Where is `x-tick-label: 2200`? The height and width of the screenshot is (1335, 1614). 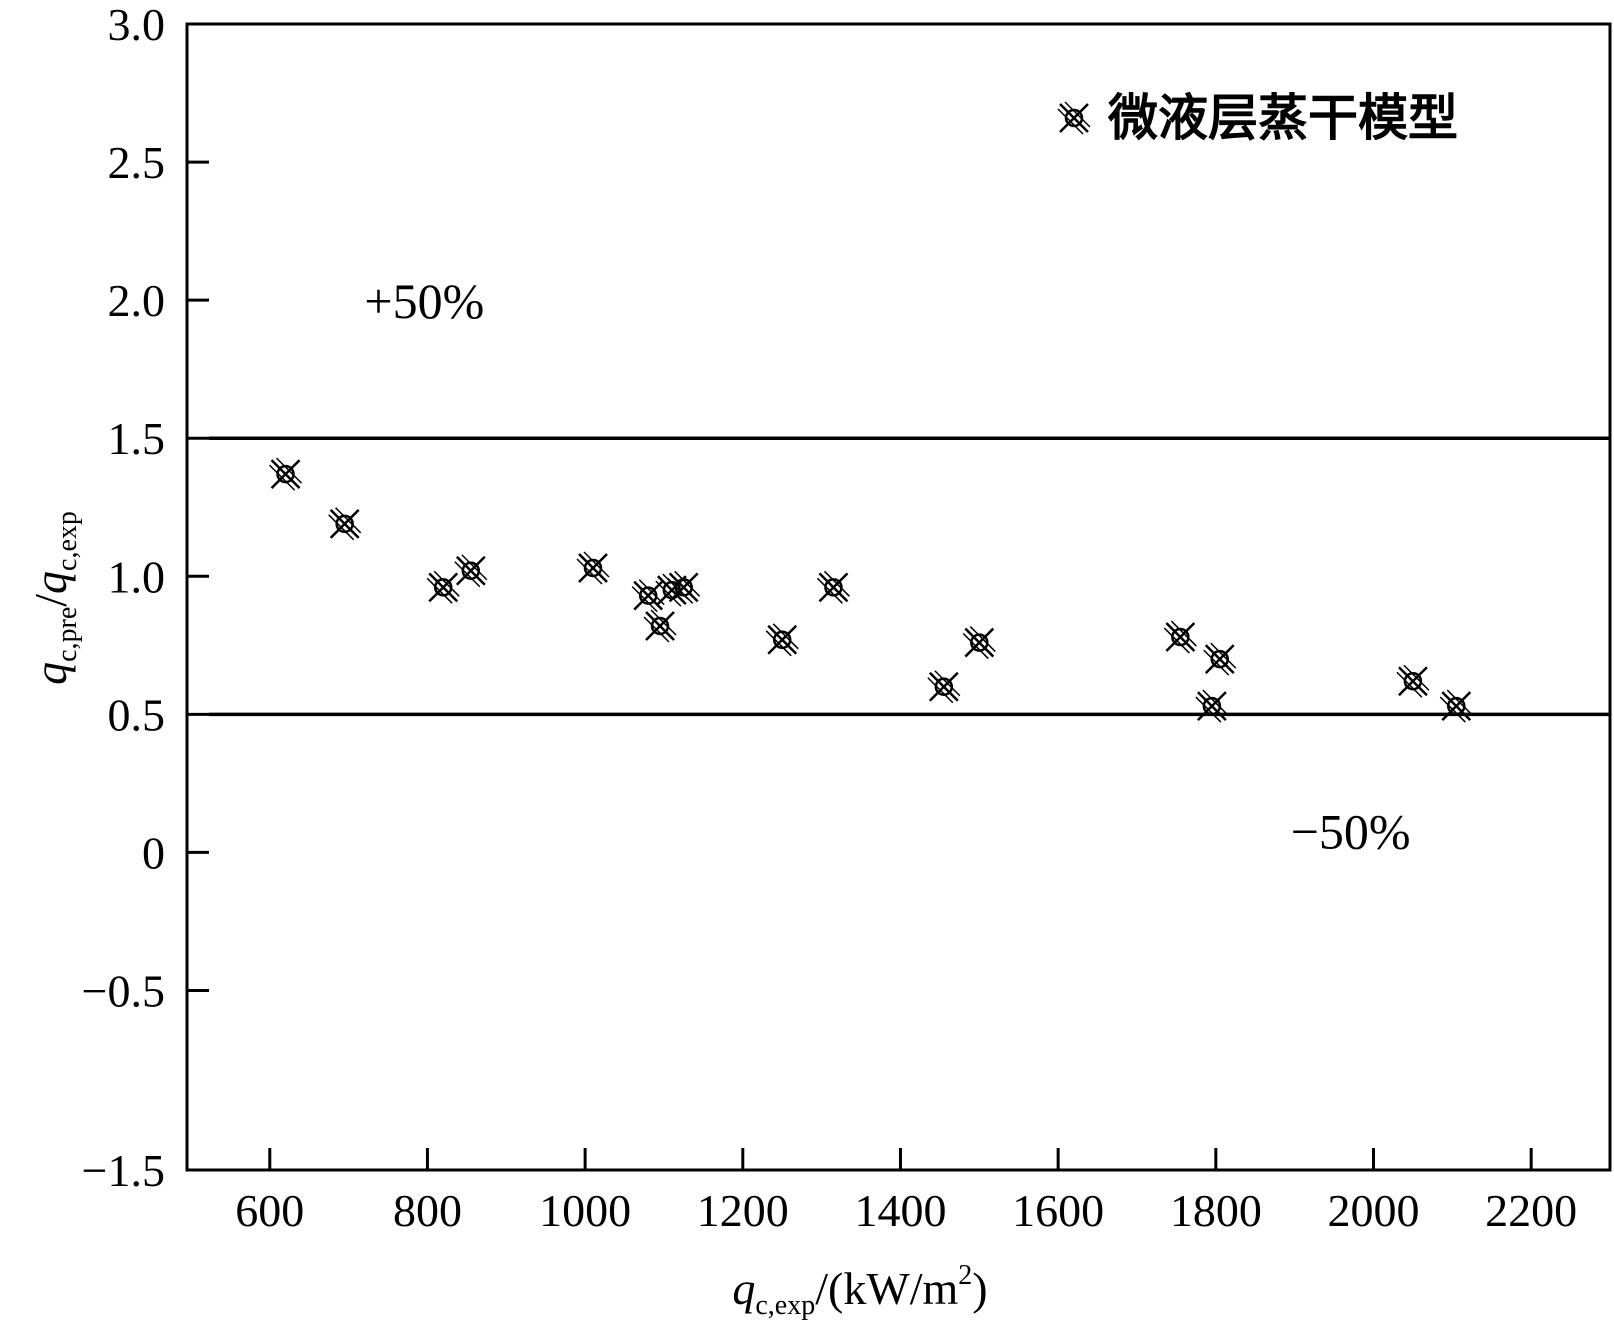
x-tick-label: 2200 is located at coordinates (1531, 1210).